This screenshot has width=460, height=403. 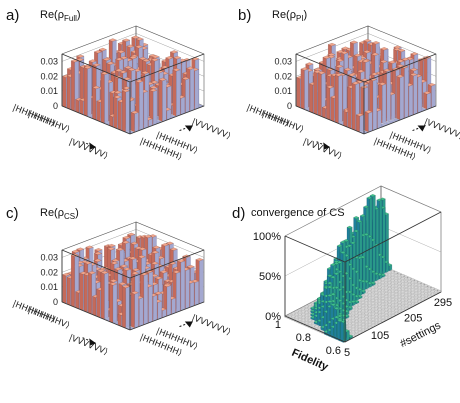 What do you see at coordinates (441, 129) in the screenshot?
I see `col-label: |VVVVVV⟩` at bounding box center [441, 129].